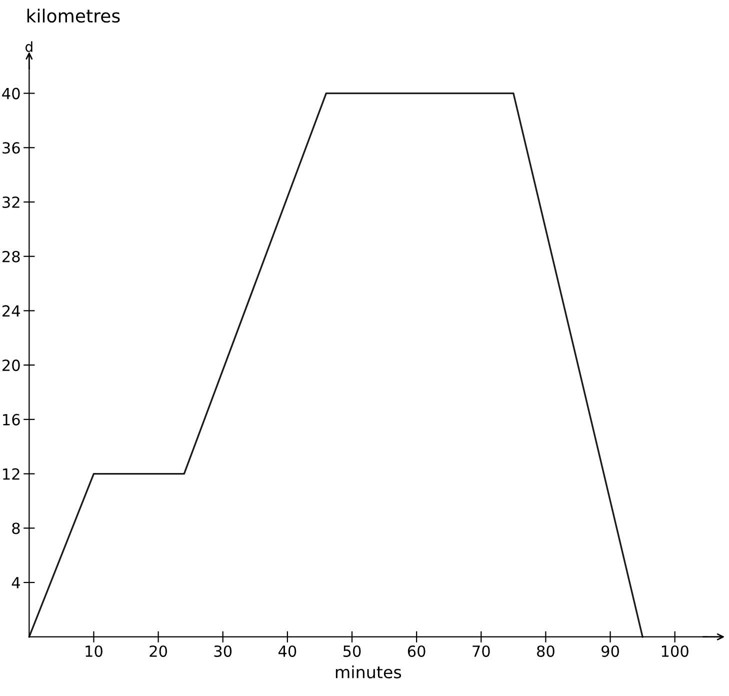 This screenshot has height=696, width=729. I want to click on y-tick-label: 20, so click(11, 366).